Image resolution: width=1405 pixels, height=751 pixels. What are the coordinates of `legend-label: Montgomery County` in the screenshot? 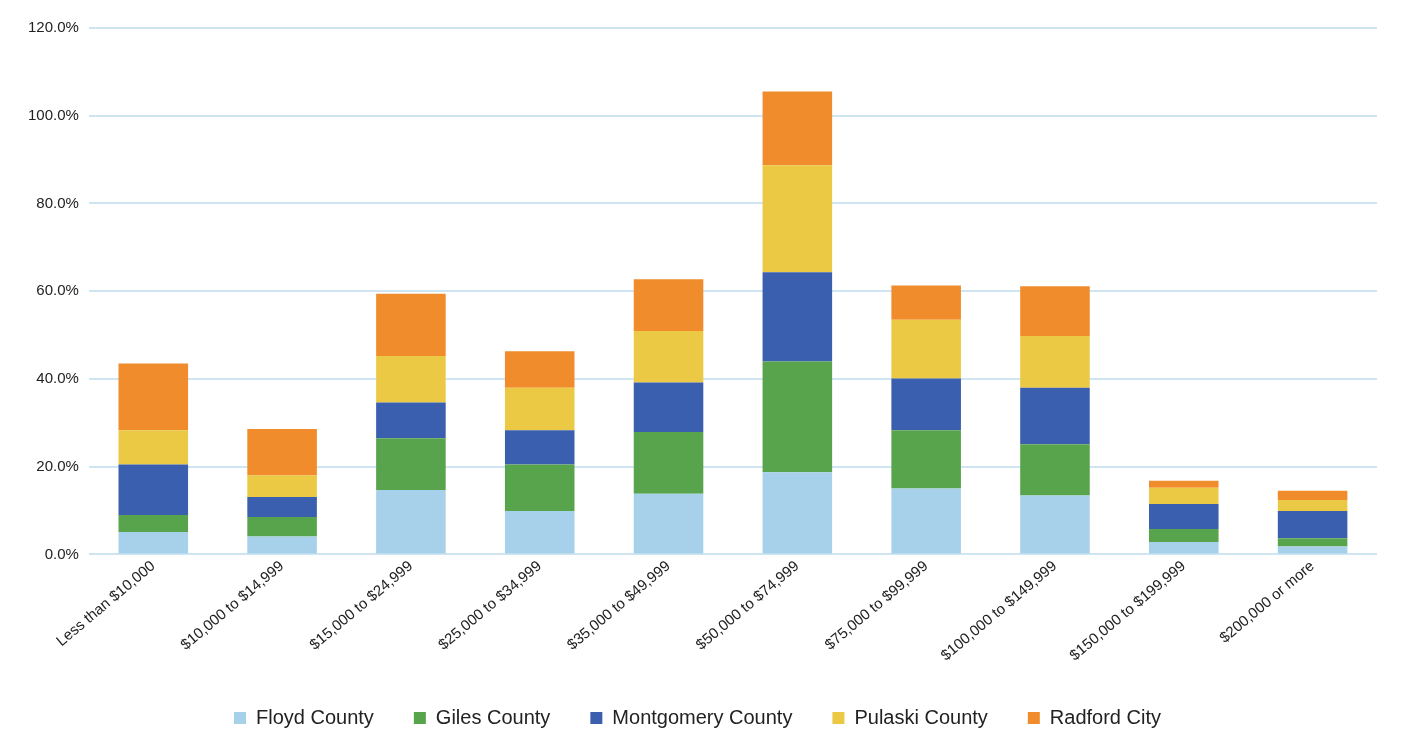 It's located at (702, 716).